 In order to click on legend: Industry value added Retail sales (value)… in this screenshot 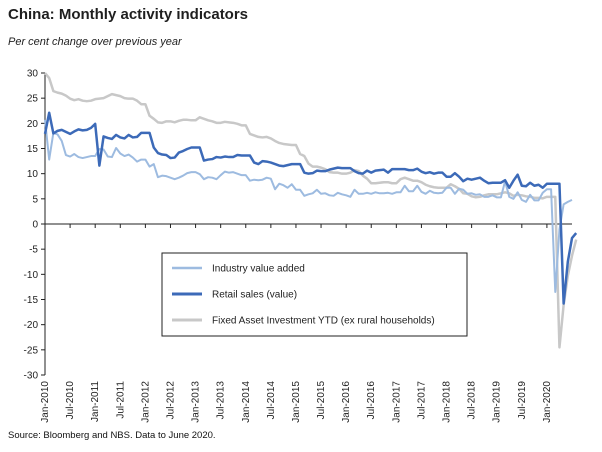, I will do `click(314, 294)`.